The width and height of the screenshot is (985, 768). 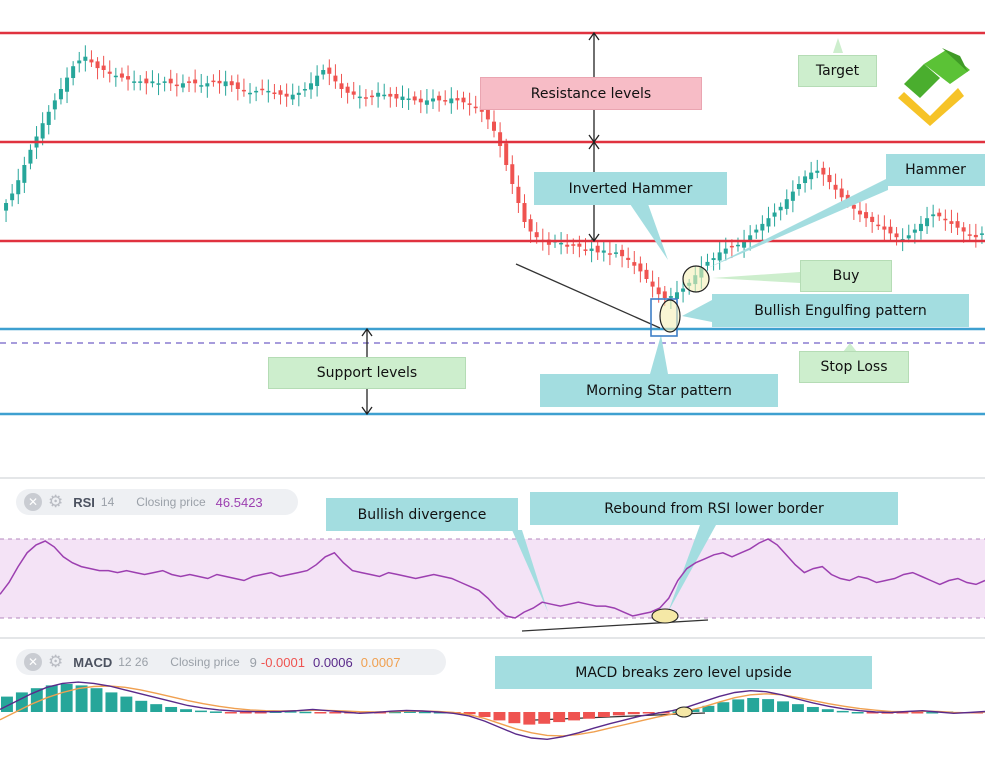 I want to click on rsi-name: RSI, so click(x=84, y=502).